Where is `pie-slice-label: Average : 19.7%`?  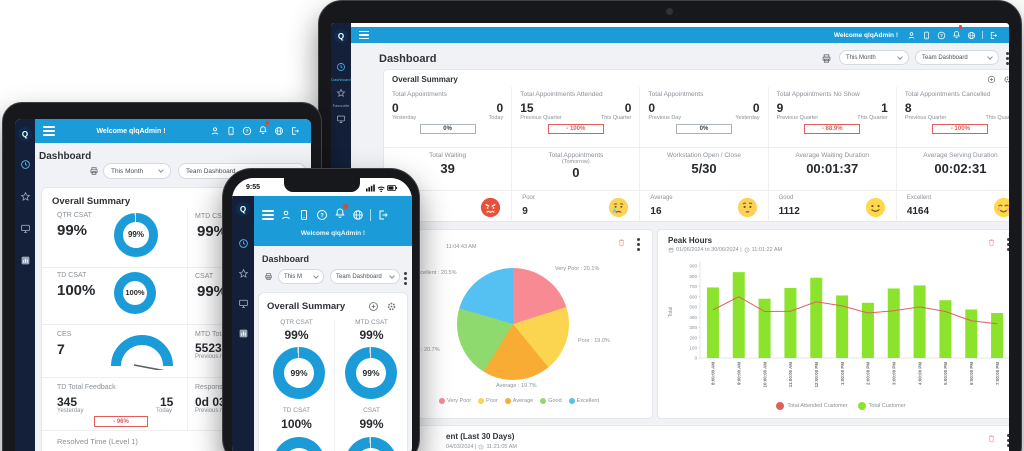 pie-slice-label: Average : 19.7% is located at coordinates (516, 386).